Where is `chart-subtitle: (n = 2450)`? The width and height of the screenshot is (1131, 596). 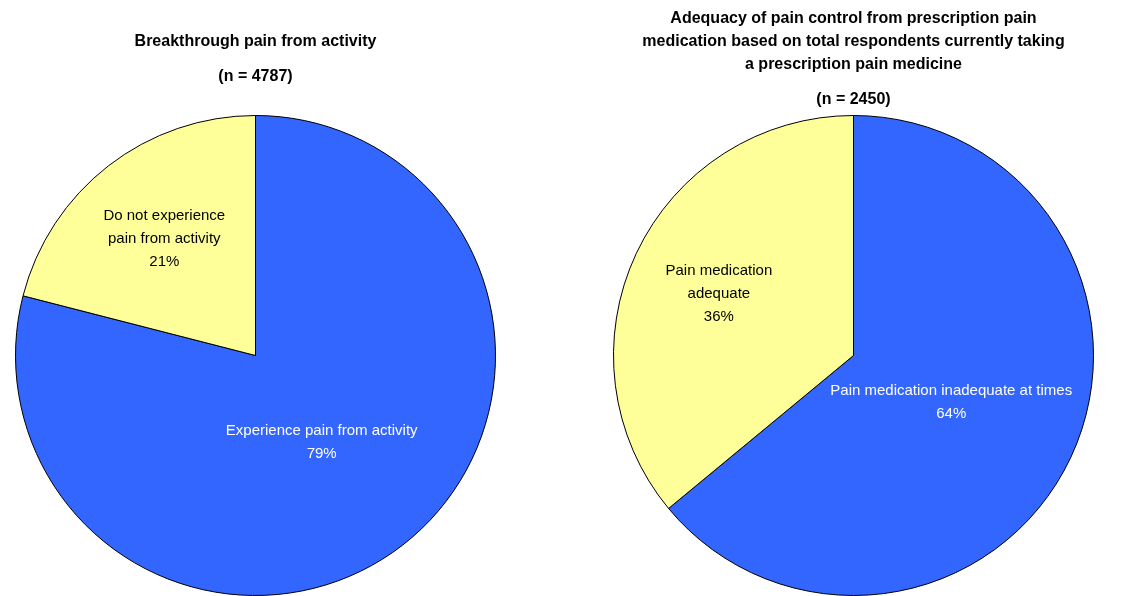 chart-subtitle: (n = 2450) is located at coordinates (853, 98).